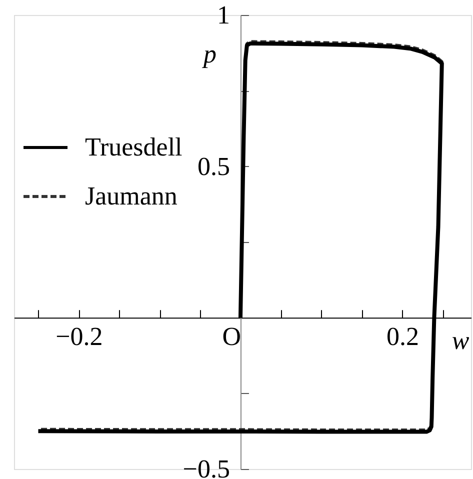 The height and width of the screenshot is (479, 473). Describe the element at coordinates (79, 337) in the screenshot. I see `x-tick-label: −0.2` at that location.